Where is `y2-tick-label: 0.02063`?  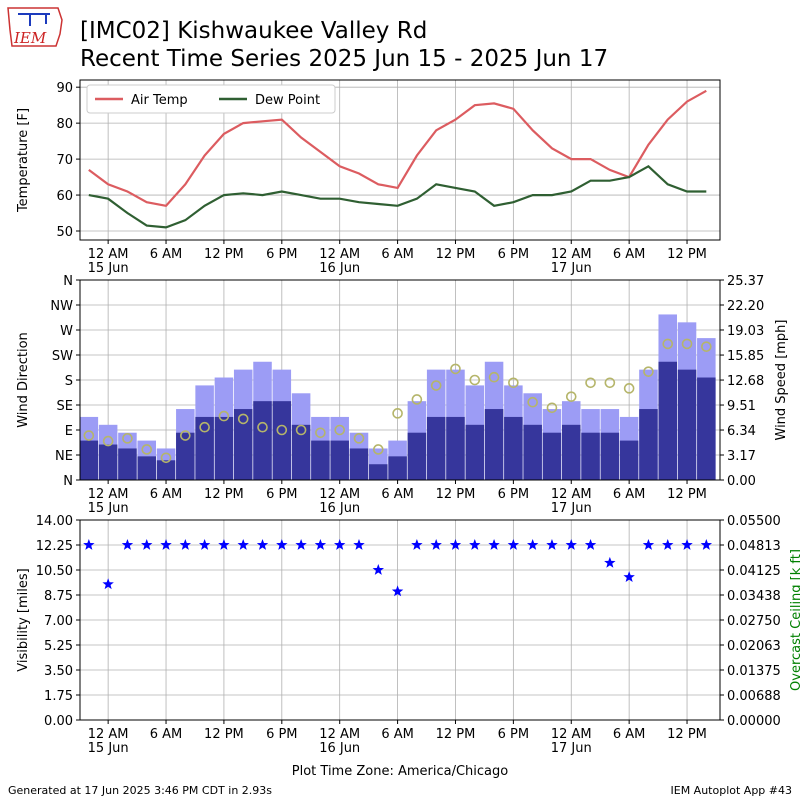
y2-tick-label: 0.02063 is located at coordinates (754, 646).